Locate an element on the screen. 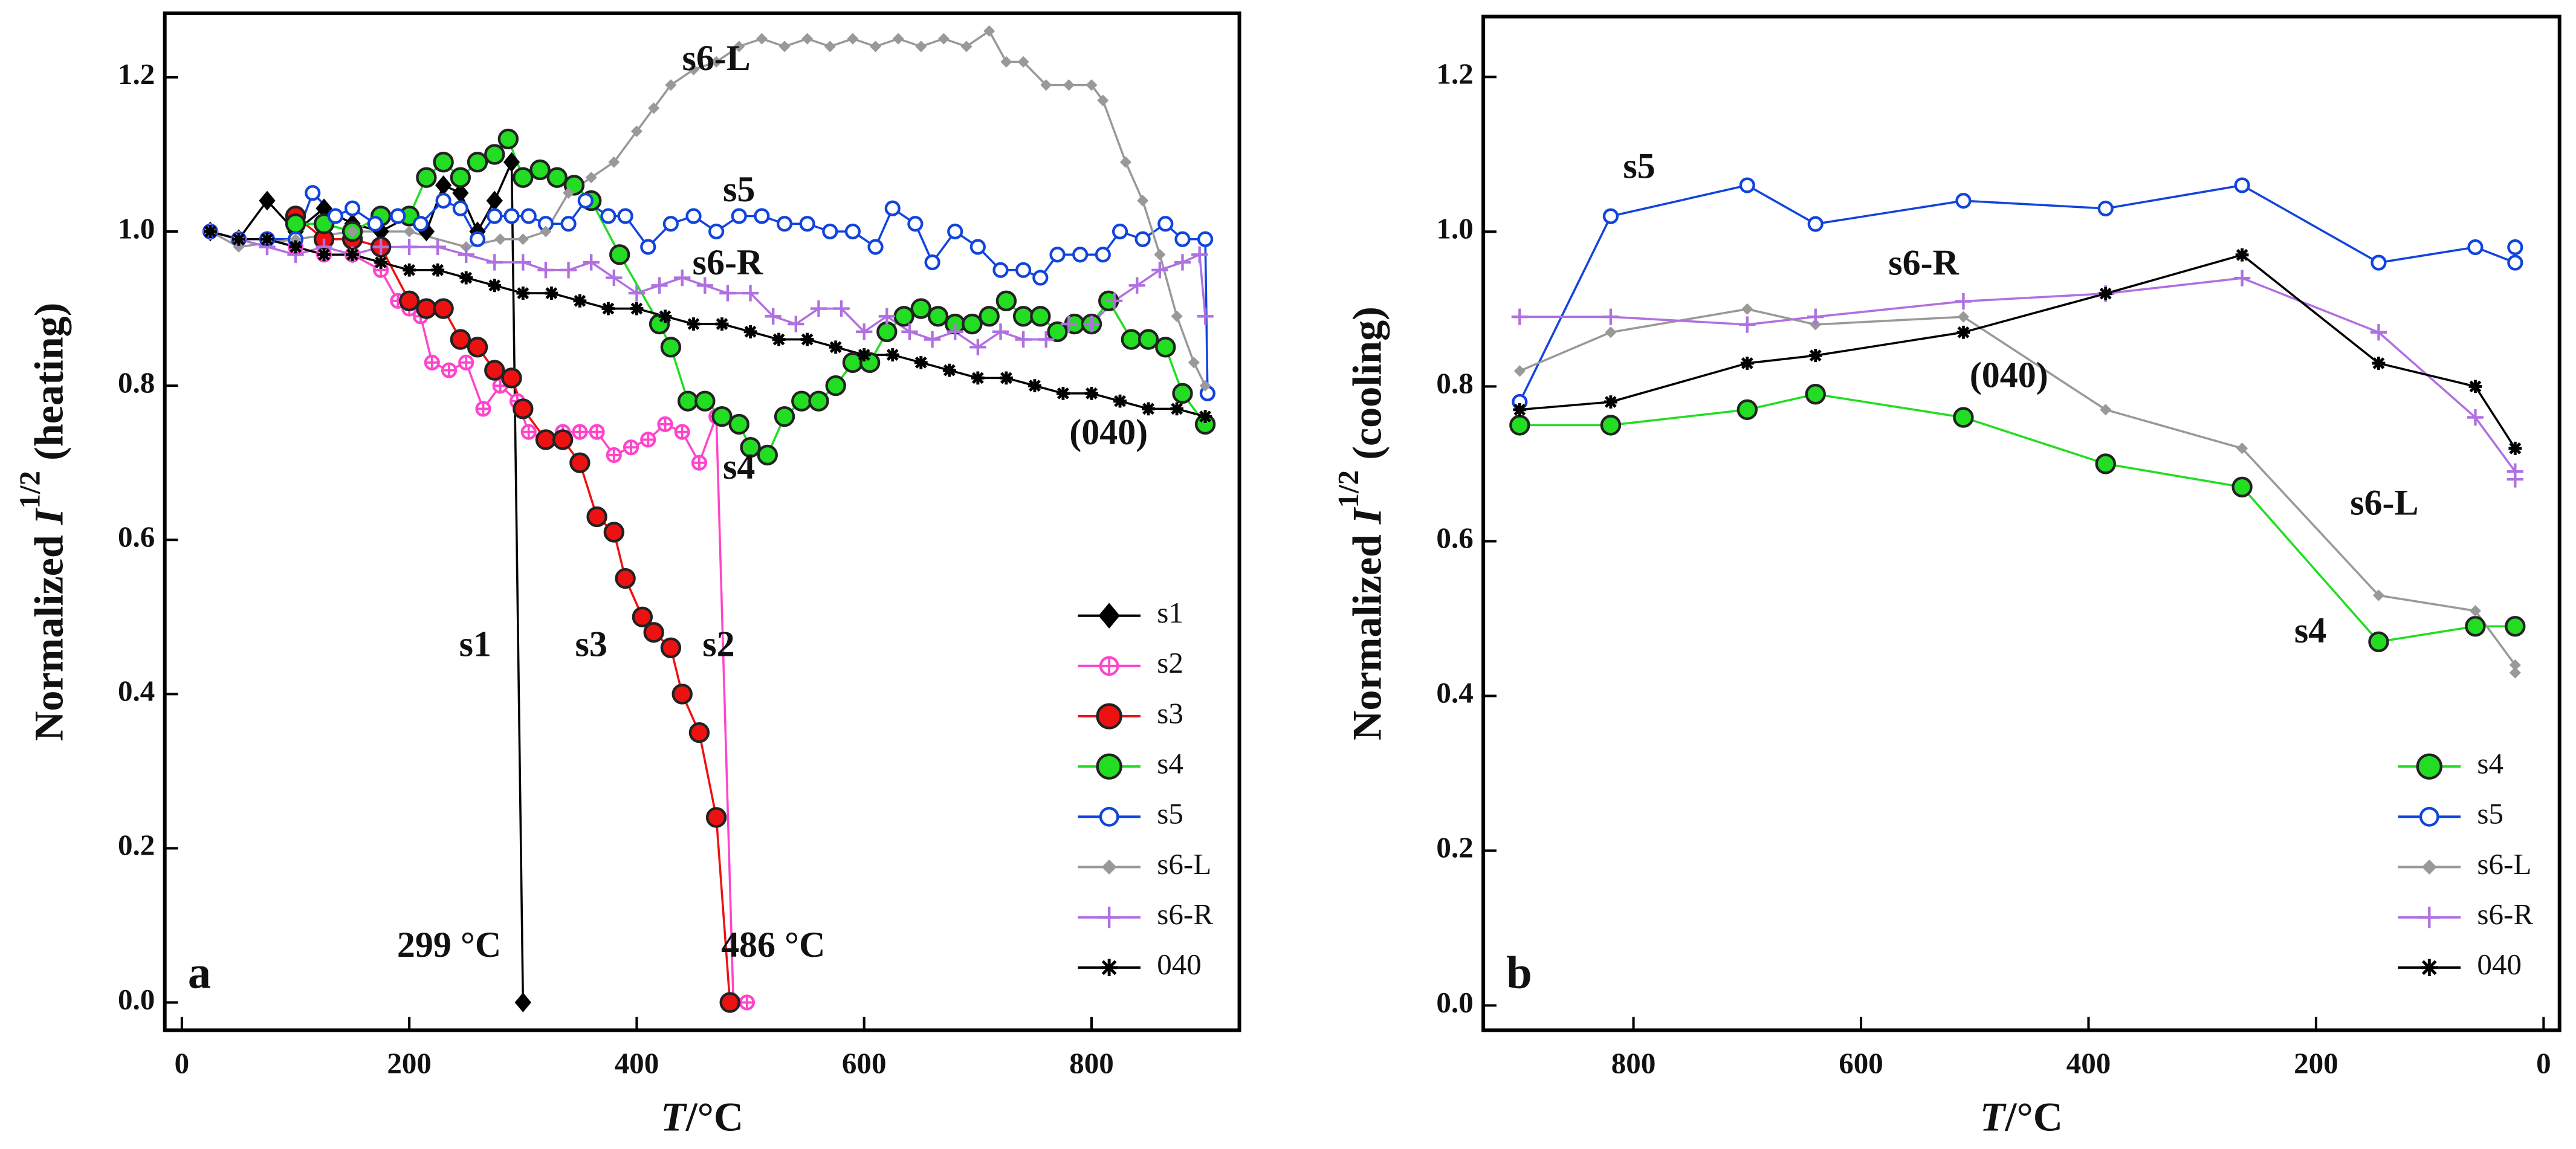 This screenshot has width=2576, height=1149. legend-label: 040 is located at coordinates (2499, 964).